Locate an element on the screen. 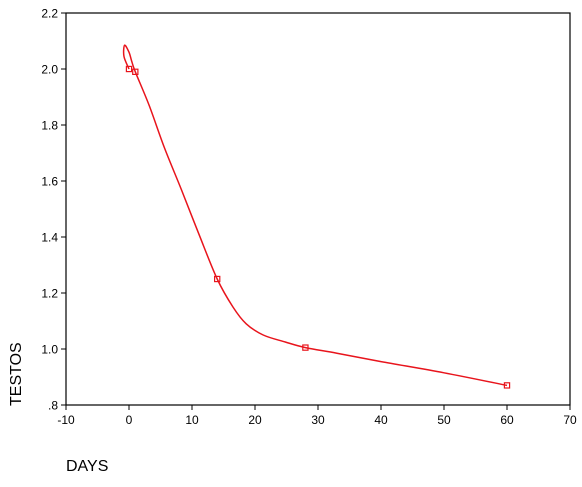 Image resolution: width=582 pixels, height=487 pixels. y-axis: .8 1.0 1.2 1.4 1.6 1.8 2.0 2.2 is located at coordinates (53, 210).